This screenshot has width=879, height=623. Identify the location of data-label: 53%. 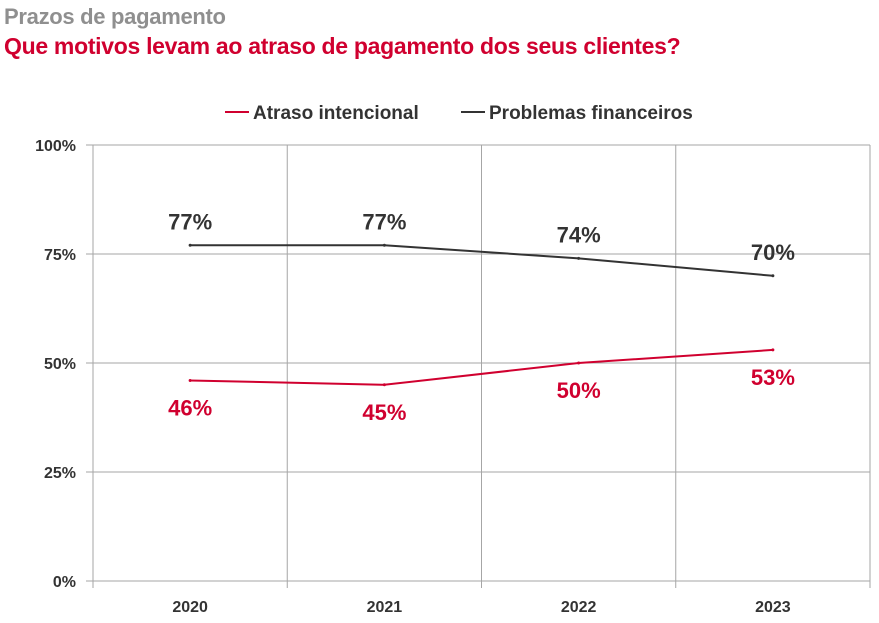
(773, 377).